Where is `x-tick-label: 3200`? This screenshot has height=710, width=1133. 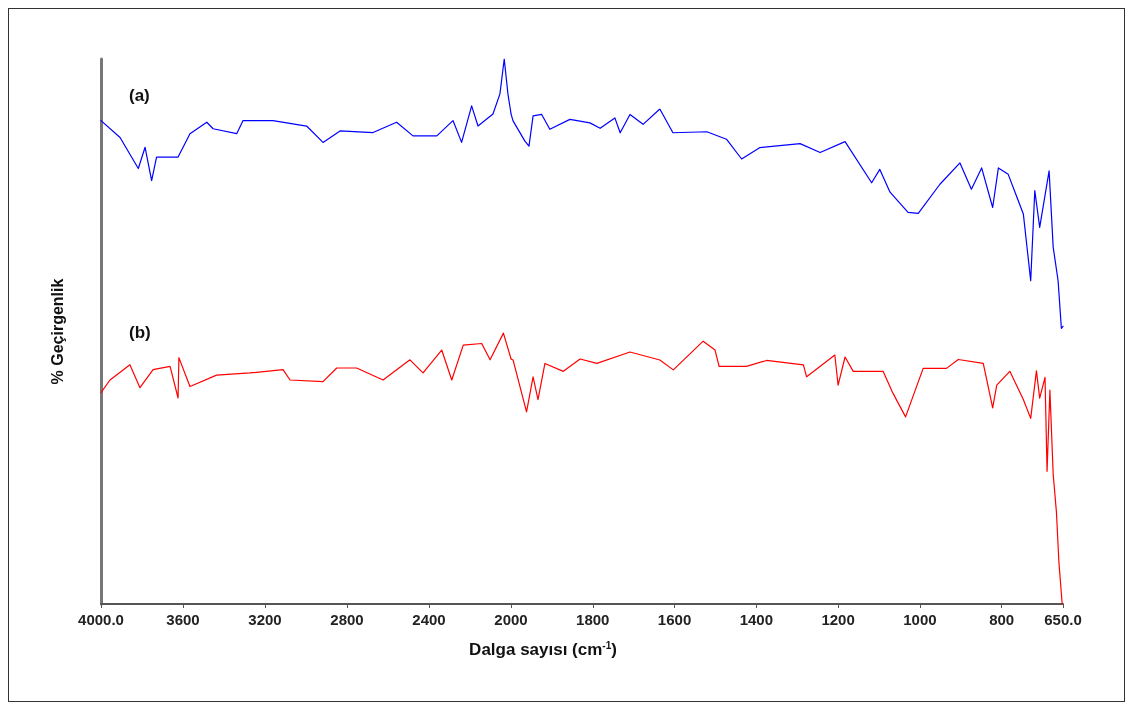
x-tick-label: 3200 is located at coordinates (265, 619).